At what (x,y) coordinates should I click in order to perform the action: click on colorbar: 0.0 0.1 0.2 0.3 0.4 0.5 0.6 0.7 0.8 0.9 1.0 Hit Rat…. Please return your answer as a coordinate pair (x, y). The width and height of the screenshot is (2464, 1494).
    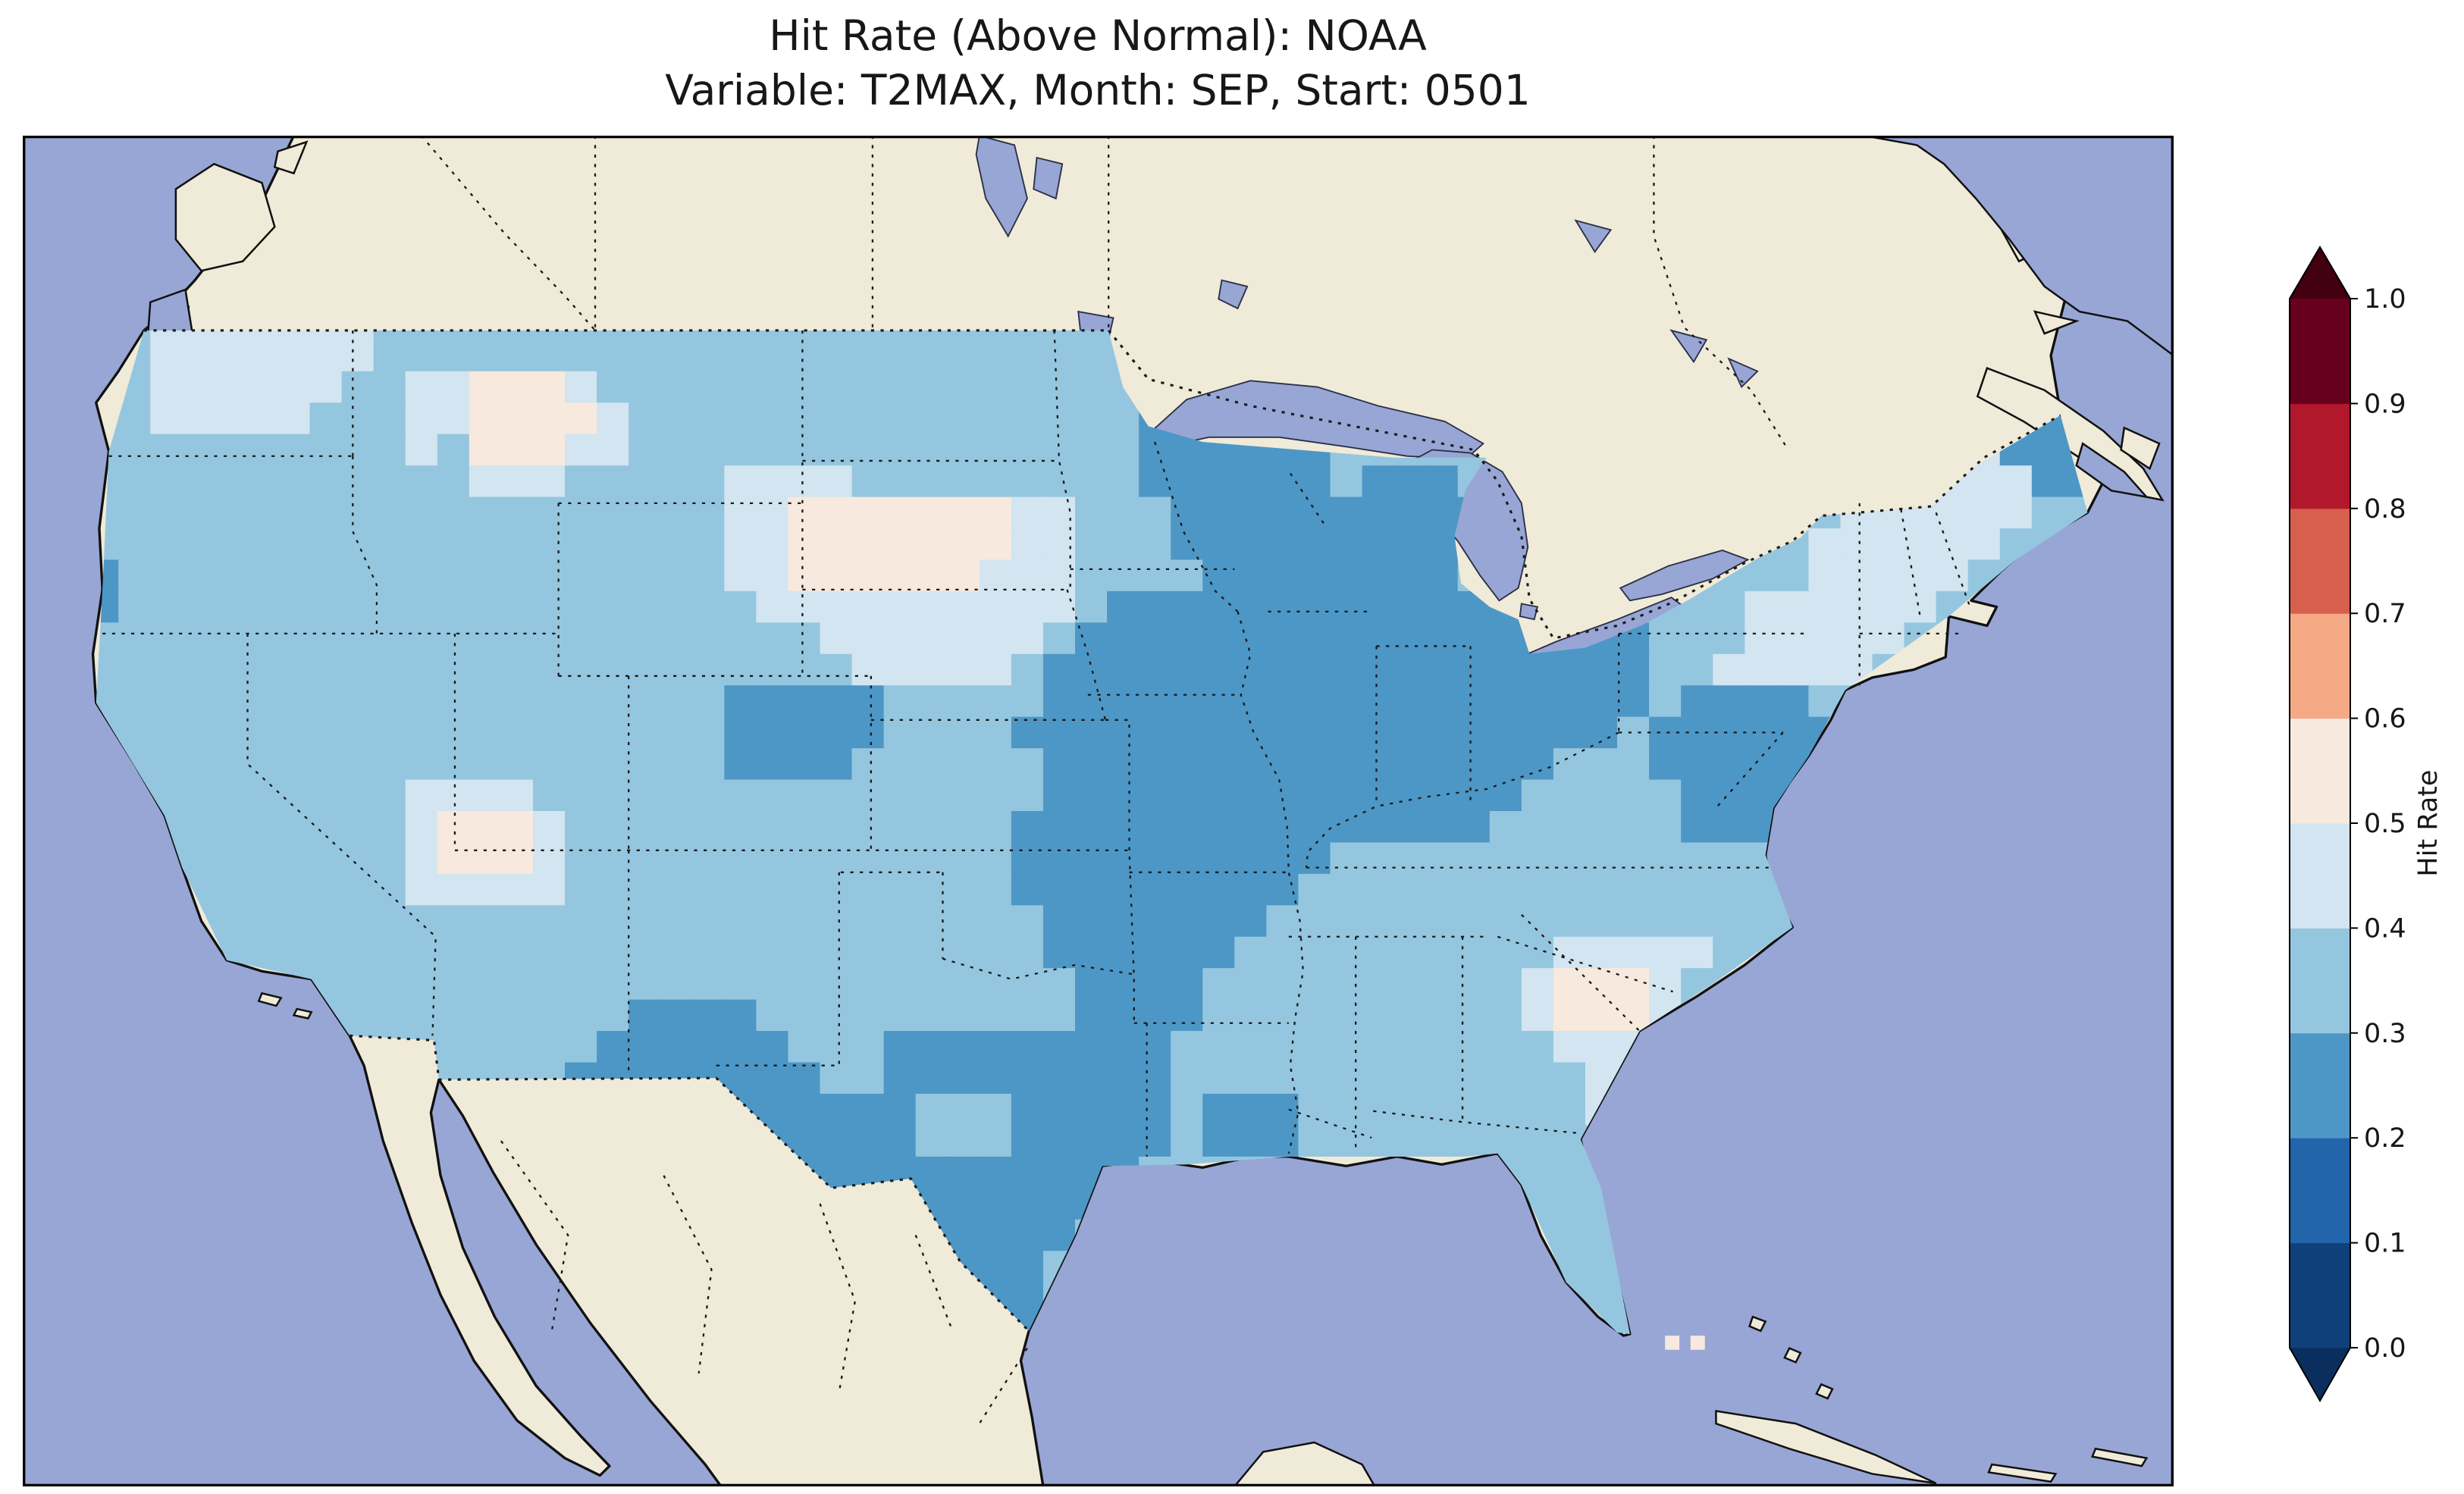
    Looking at the image, I should click on (2371, 826).